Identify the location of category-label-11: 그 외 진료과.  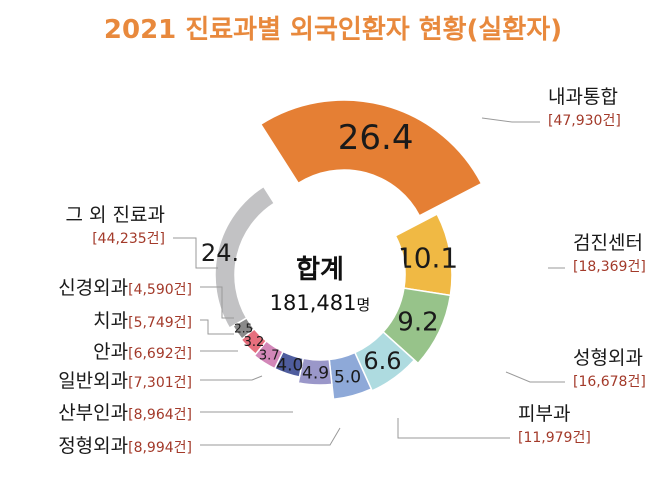
(115, 215).